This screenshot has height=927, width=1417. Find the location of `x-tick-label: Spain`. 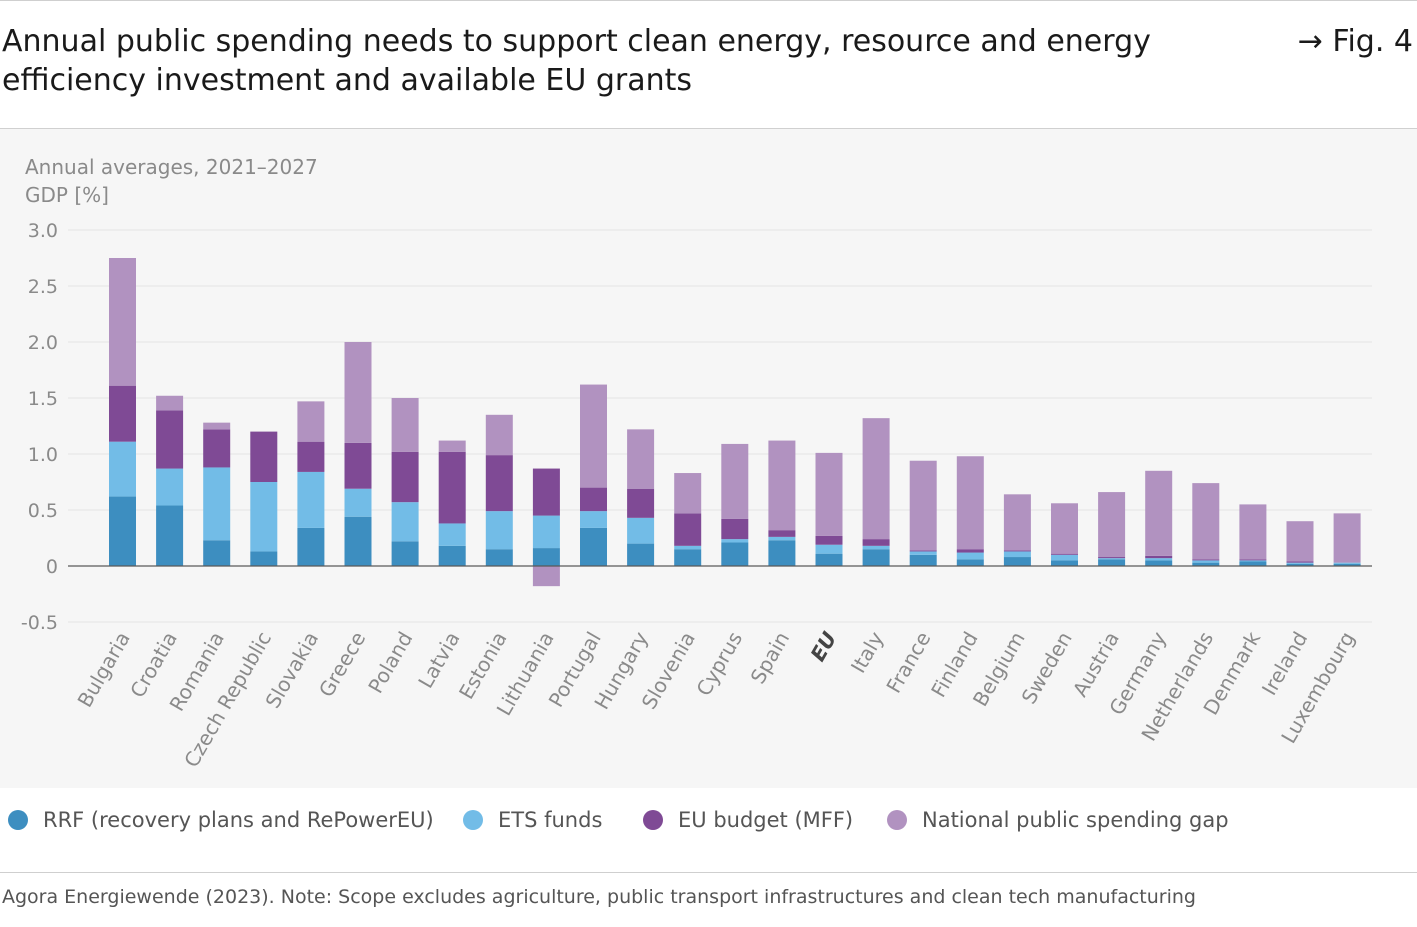

x-tick-label: Spain is located at coordinates (770, 658).